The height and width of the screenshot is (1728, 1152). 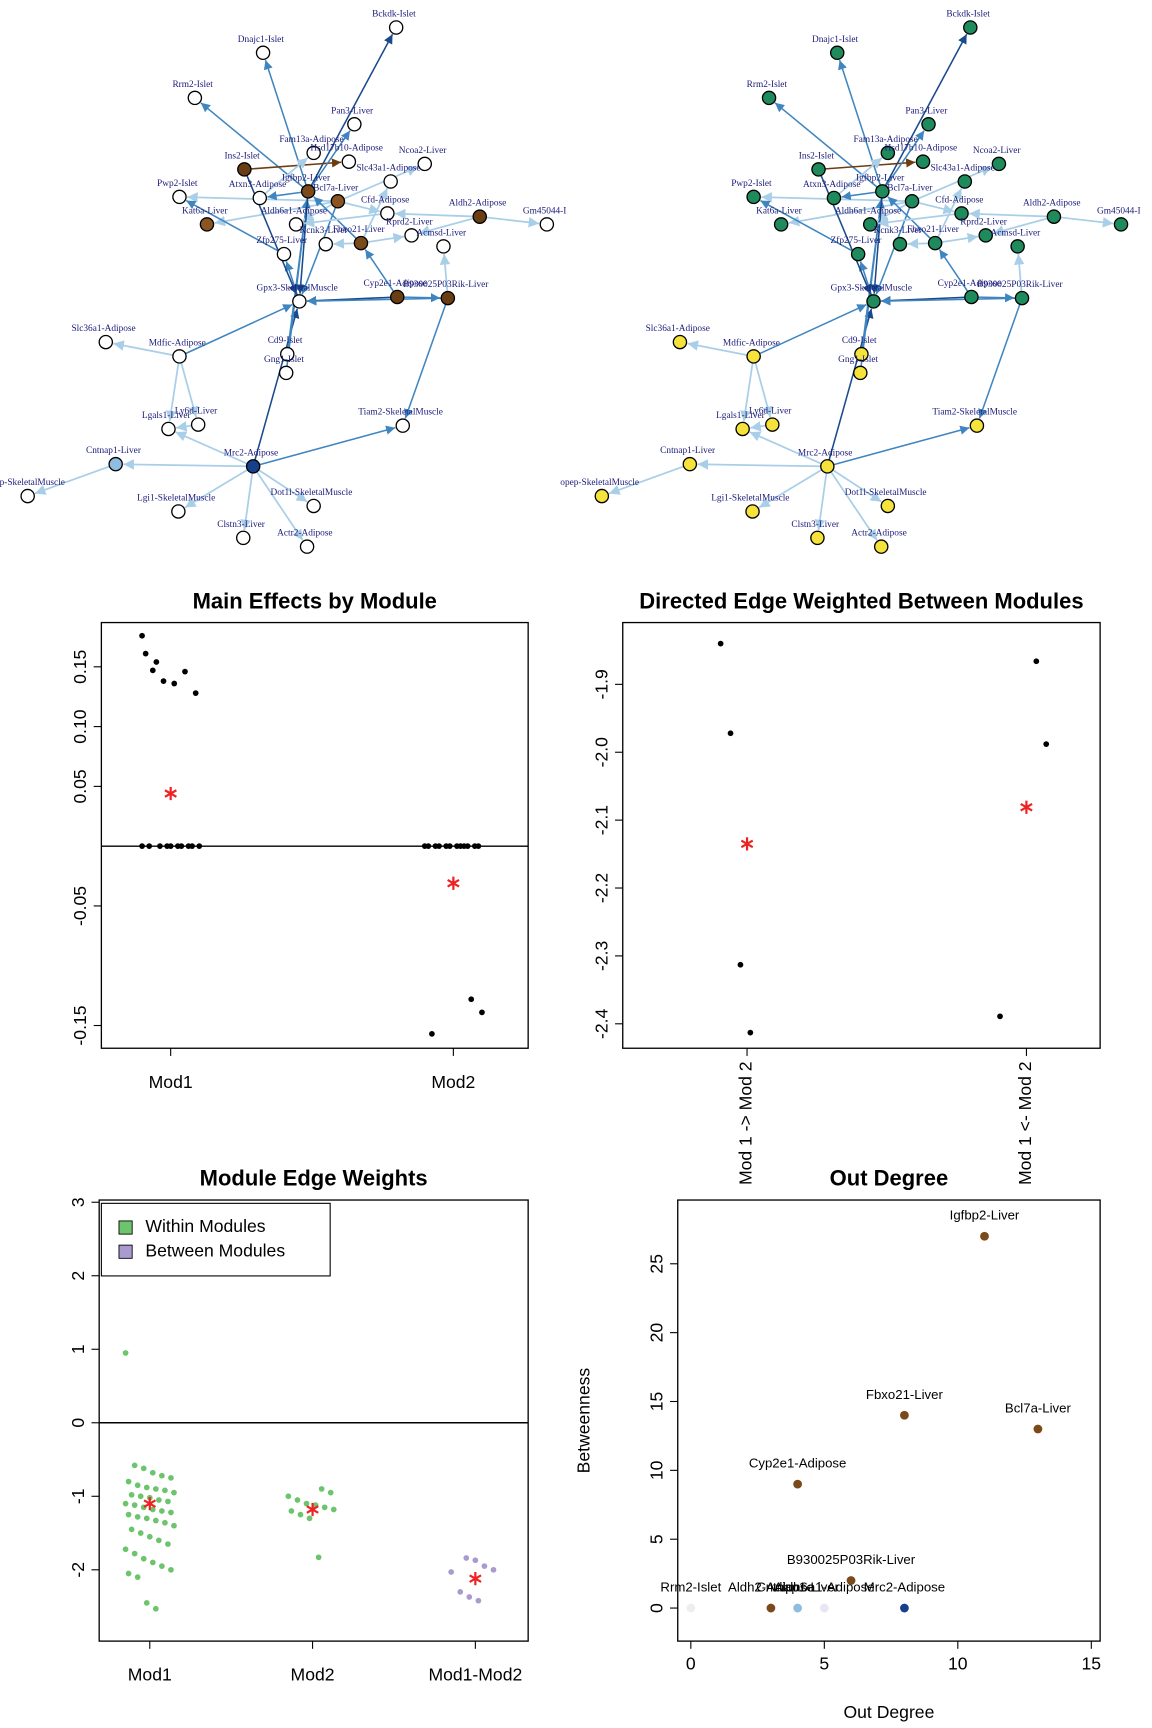 I want to click on node-label: Kat6a-Liver, so click(x=779, y=211).